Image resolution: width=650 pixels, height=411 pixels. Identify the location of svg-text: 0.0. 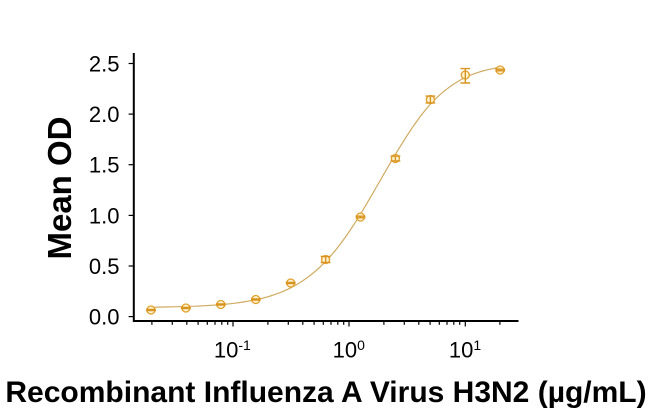
(104, 317).